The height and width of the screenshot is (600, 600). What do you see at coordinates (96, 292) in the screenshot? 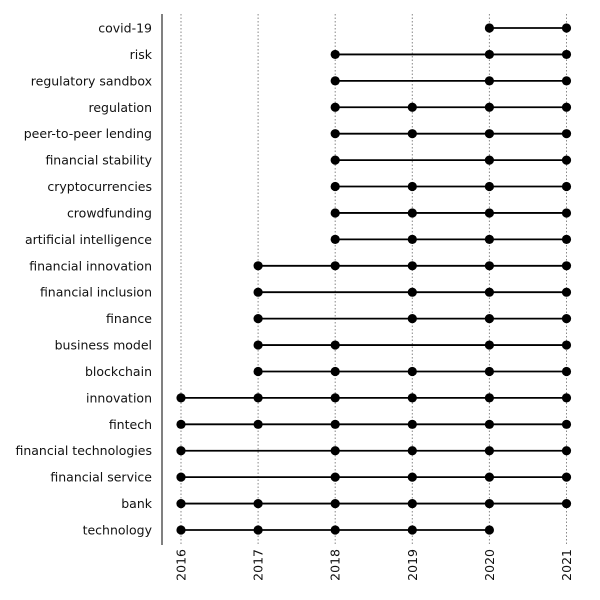
I see `y-tick-label: financial inclusion` at bounding box center [96, 292].